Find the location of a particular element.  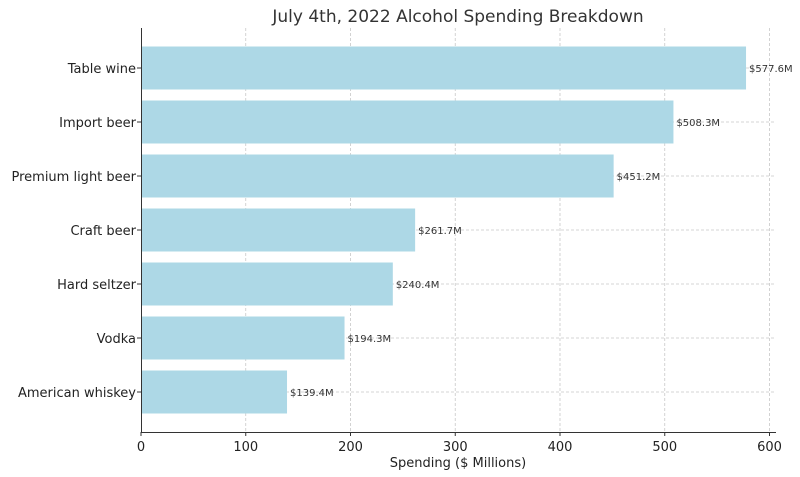

x-tick-labels: 0 100 200 300 400 500 600 is located at coordinates (459, 443).